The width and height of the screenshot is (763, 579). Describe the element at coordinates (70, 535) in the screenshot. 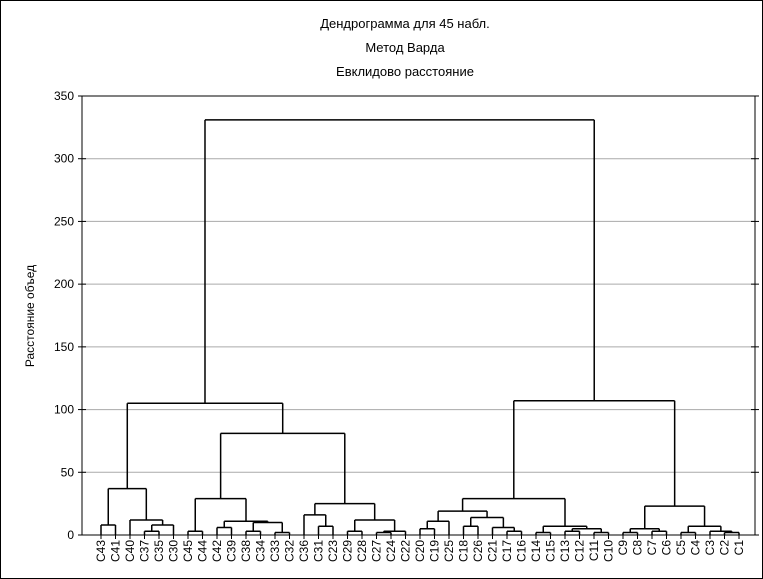

I see `y-tick-label: 0` at that location.